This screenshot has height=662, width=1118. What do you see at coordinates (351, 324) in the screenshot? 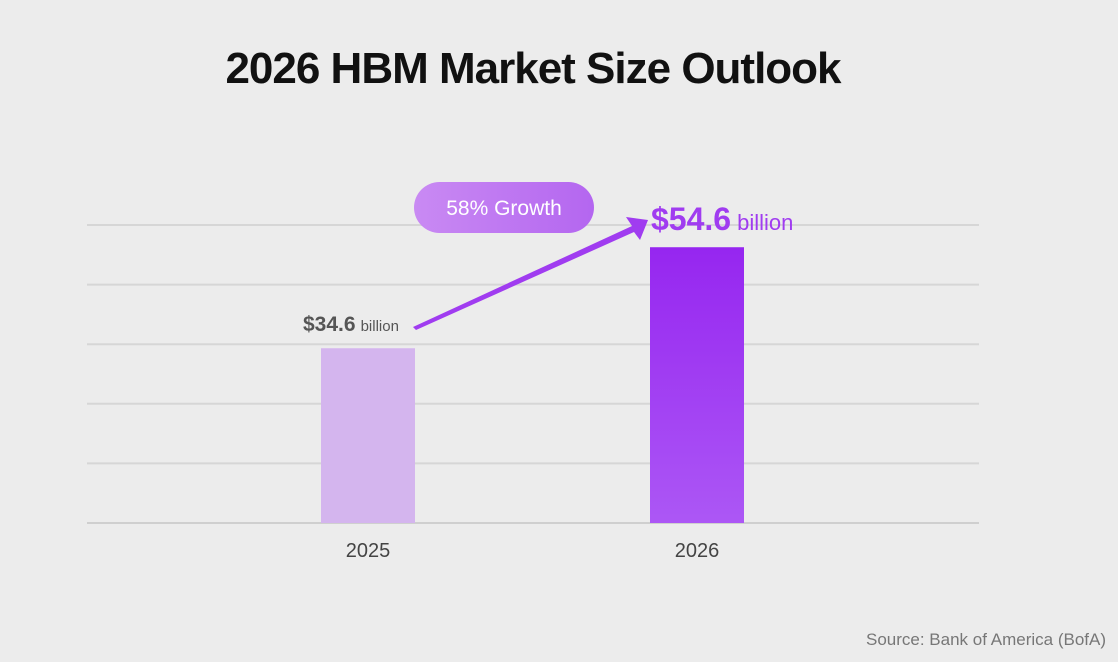
I see `value-label-2025: $34.6 billion` at bounding box center [351, 324].